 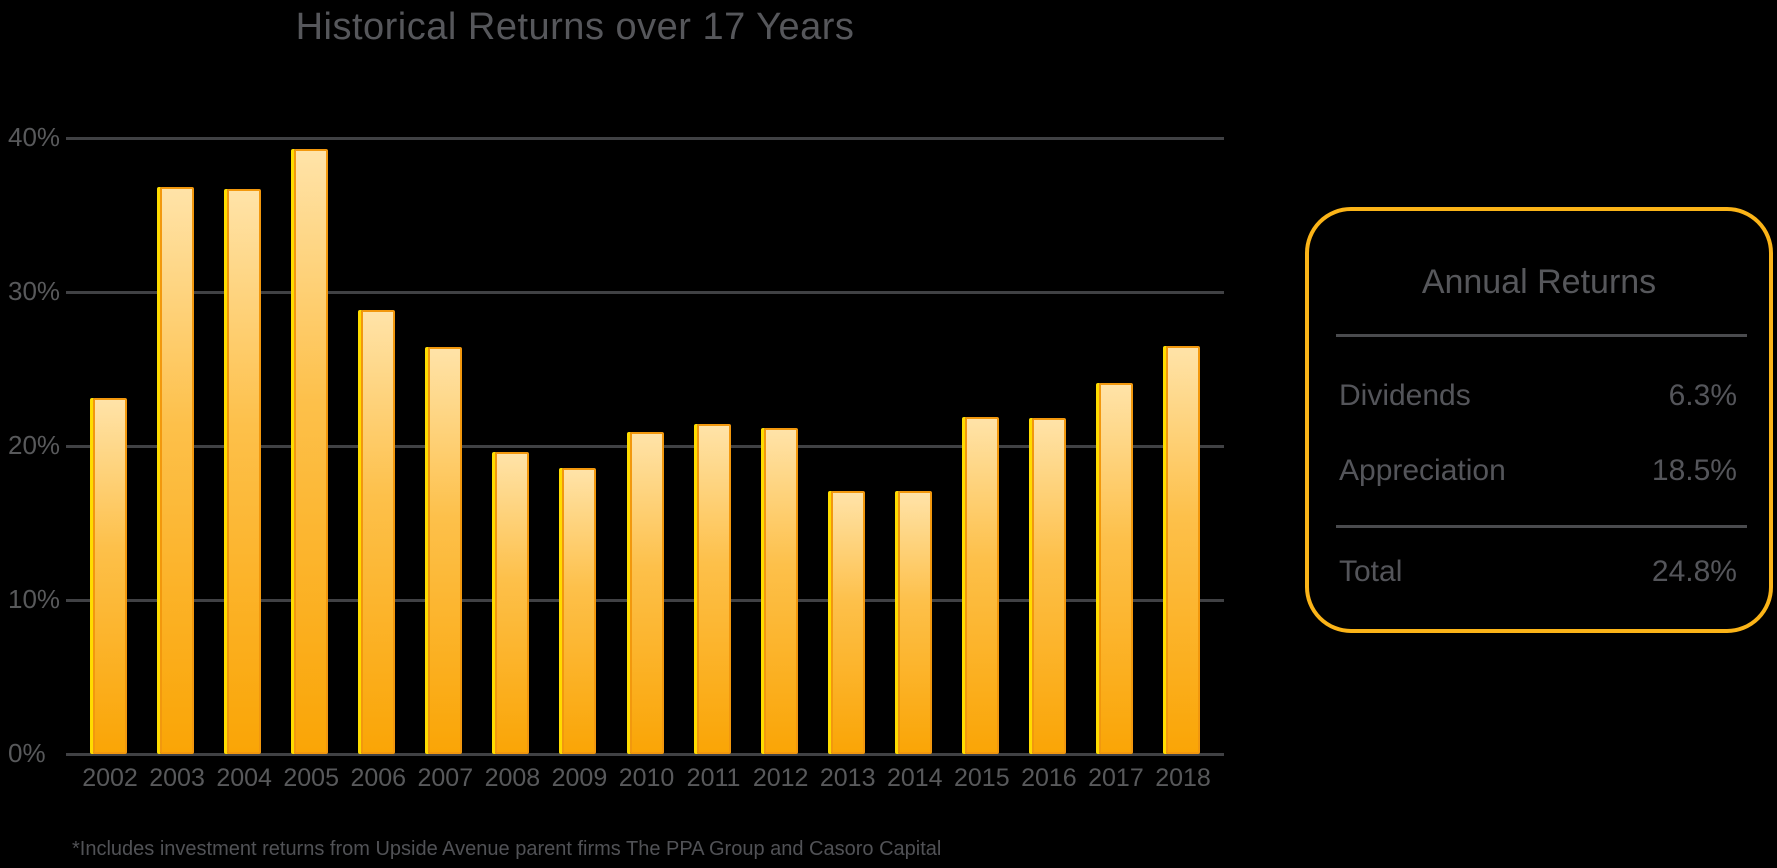 What do you see at coordinates (110, 576) in the screenshot?
I see `bar-2002` at bounding box center [110, 576].